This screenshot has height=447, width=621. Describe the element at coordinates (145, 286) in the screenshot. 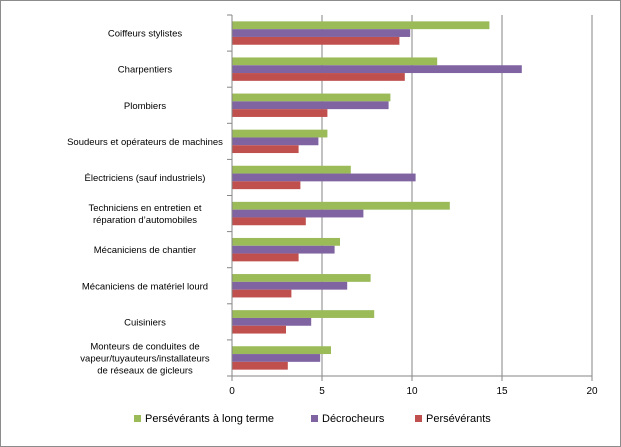

I see `category-label: Mécaniciens de matériel lourd` at that location.